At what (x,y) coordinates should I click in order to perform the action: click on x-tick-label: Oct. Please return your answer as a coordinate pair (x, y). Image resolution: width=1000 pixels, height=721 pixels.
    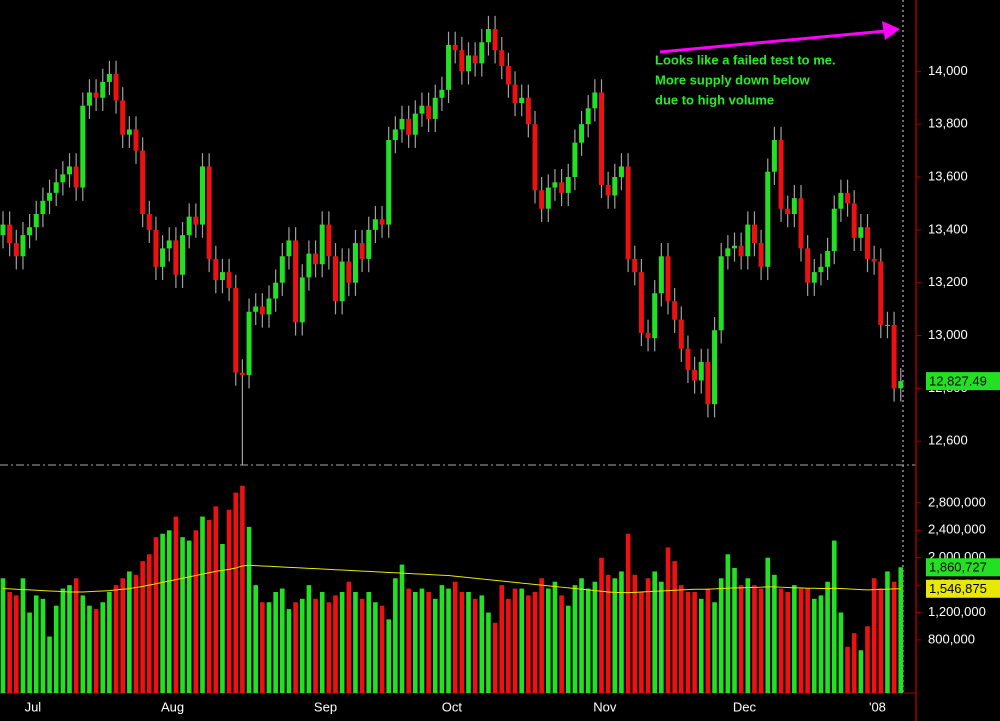
    Looking at the image, I should click on (452, 706).